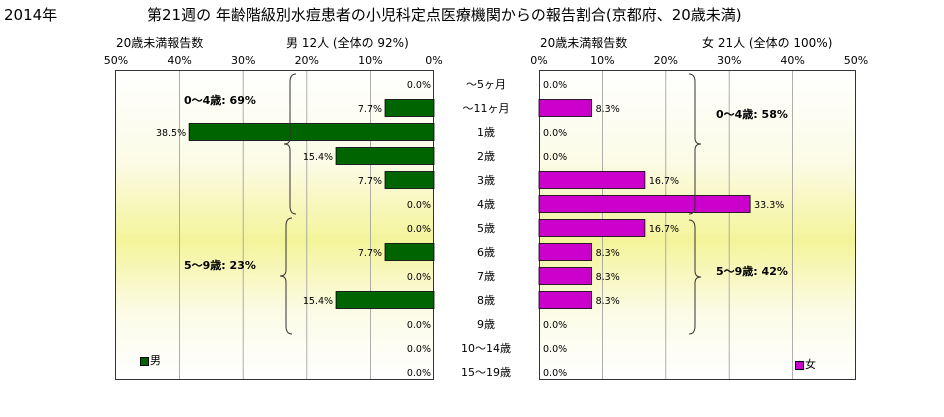 The image size is (944, 417). Describe the element at coordinates (307, 60) in the screenshot. I see `left-tick-label: 20%` at that location.